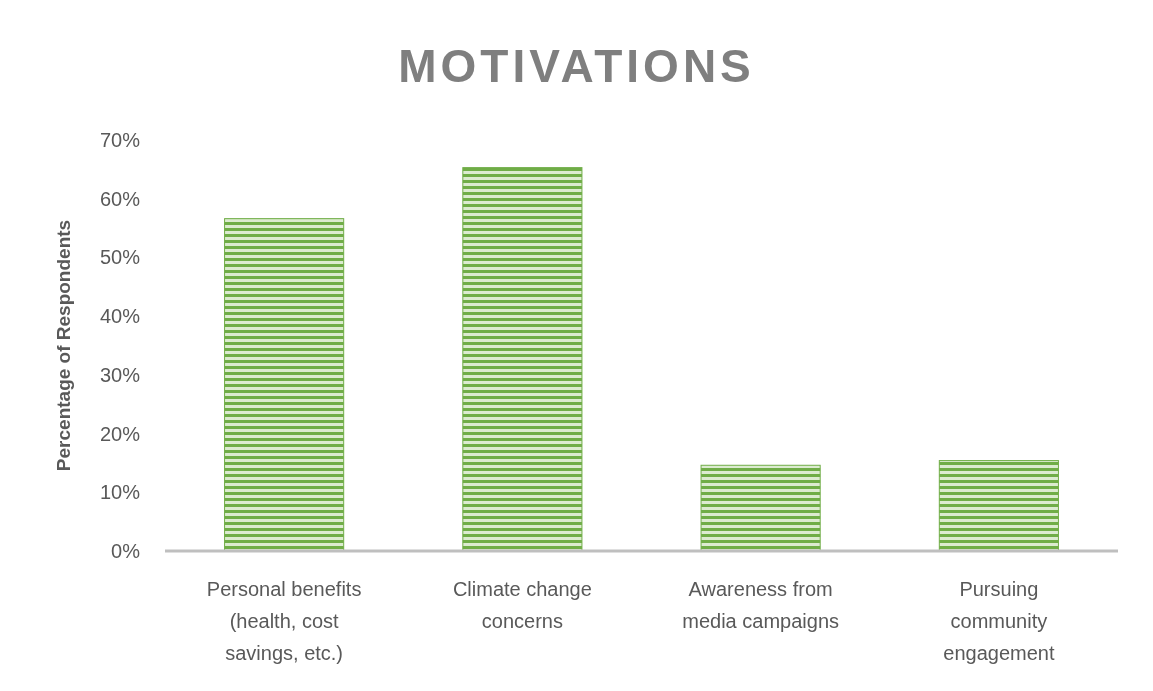 The width and height of the screenshot is (1153, 691). Describe the element at coordinates (999, 621) in the screenshot. I see `x-tick-label: Pursuing community engagement` at that location.